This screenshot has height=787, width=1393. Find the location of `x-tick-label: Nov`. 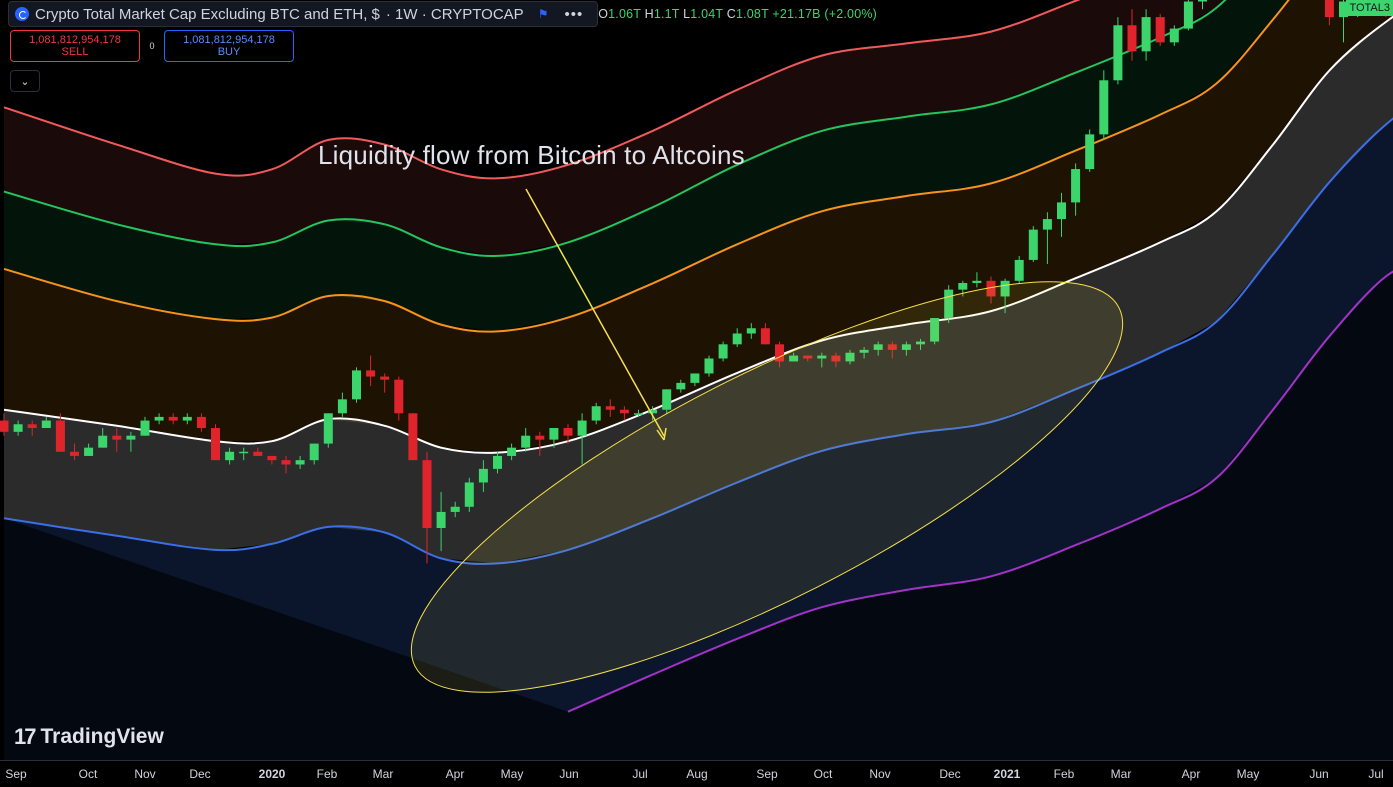

x-tick-label: Nov is located at coordinates (880, 774).